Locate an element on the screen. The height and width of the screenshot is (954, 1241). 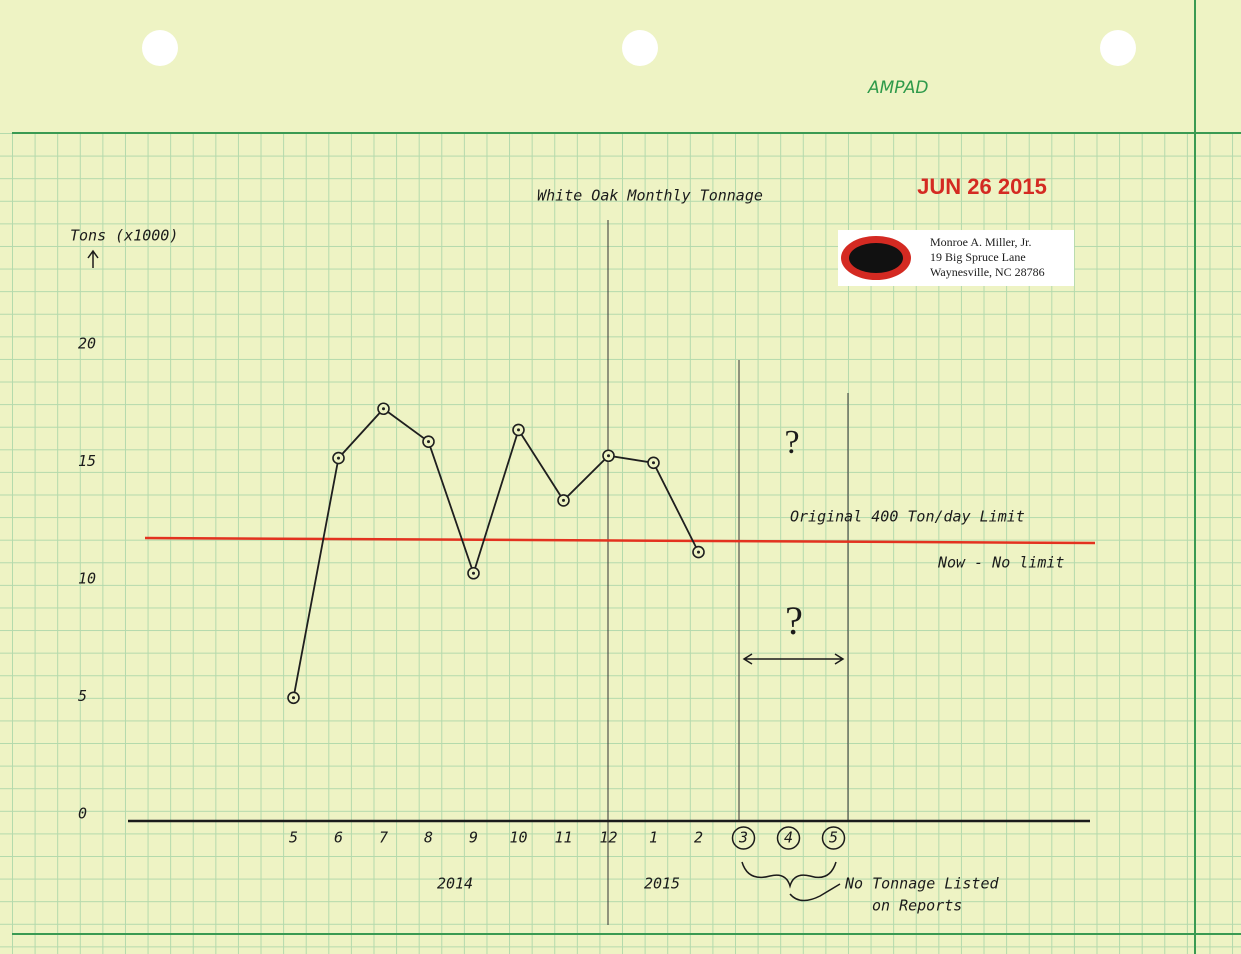
x-tick-label: 7 is located at coordinates (383, 838).